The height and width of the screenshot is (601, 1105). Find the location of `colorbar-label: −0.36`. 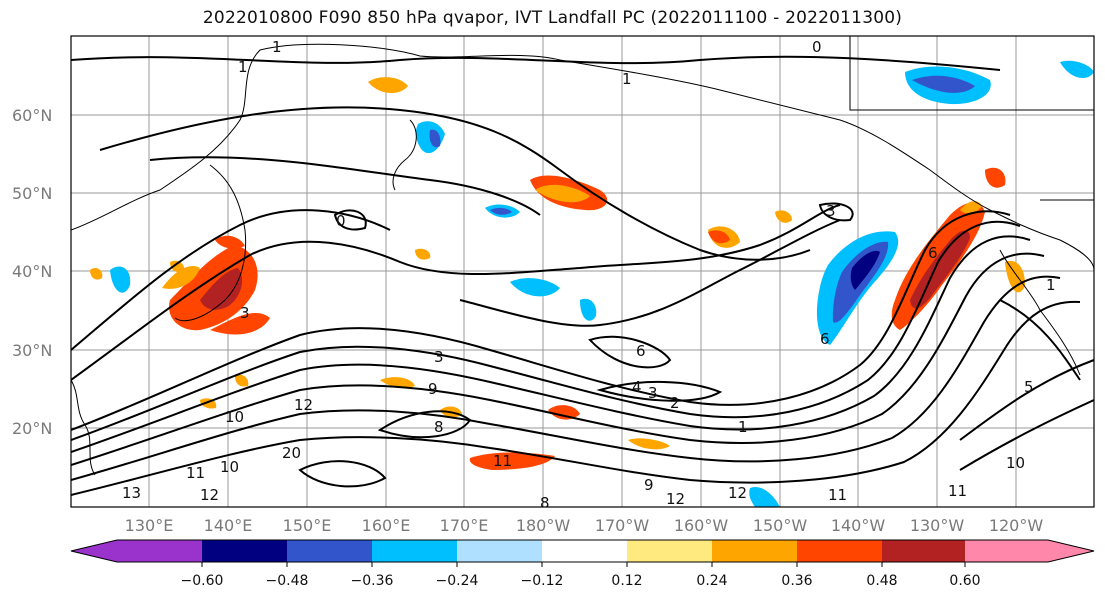

colorbar-label: −0.36 is located at coordinates (372, 581).